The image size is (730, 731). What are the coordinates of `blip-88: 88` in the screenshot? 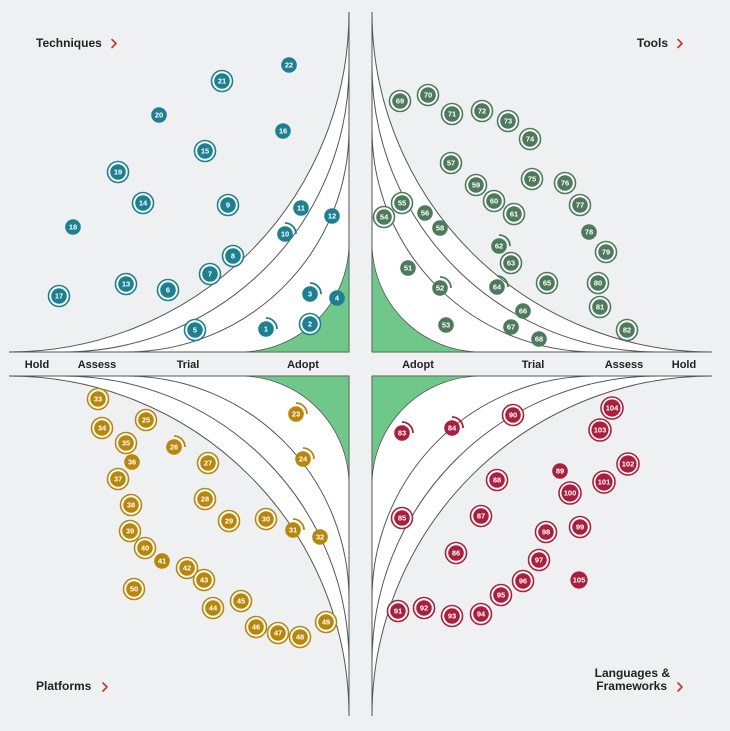 It's located at (497, 480).